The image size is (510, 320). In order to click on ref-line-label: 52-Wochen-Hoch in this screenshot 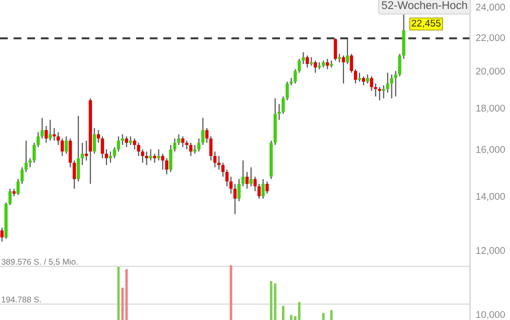, I will do `click(424, 5)`.